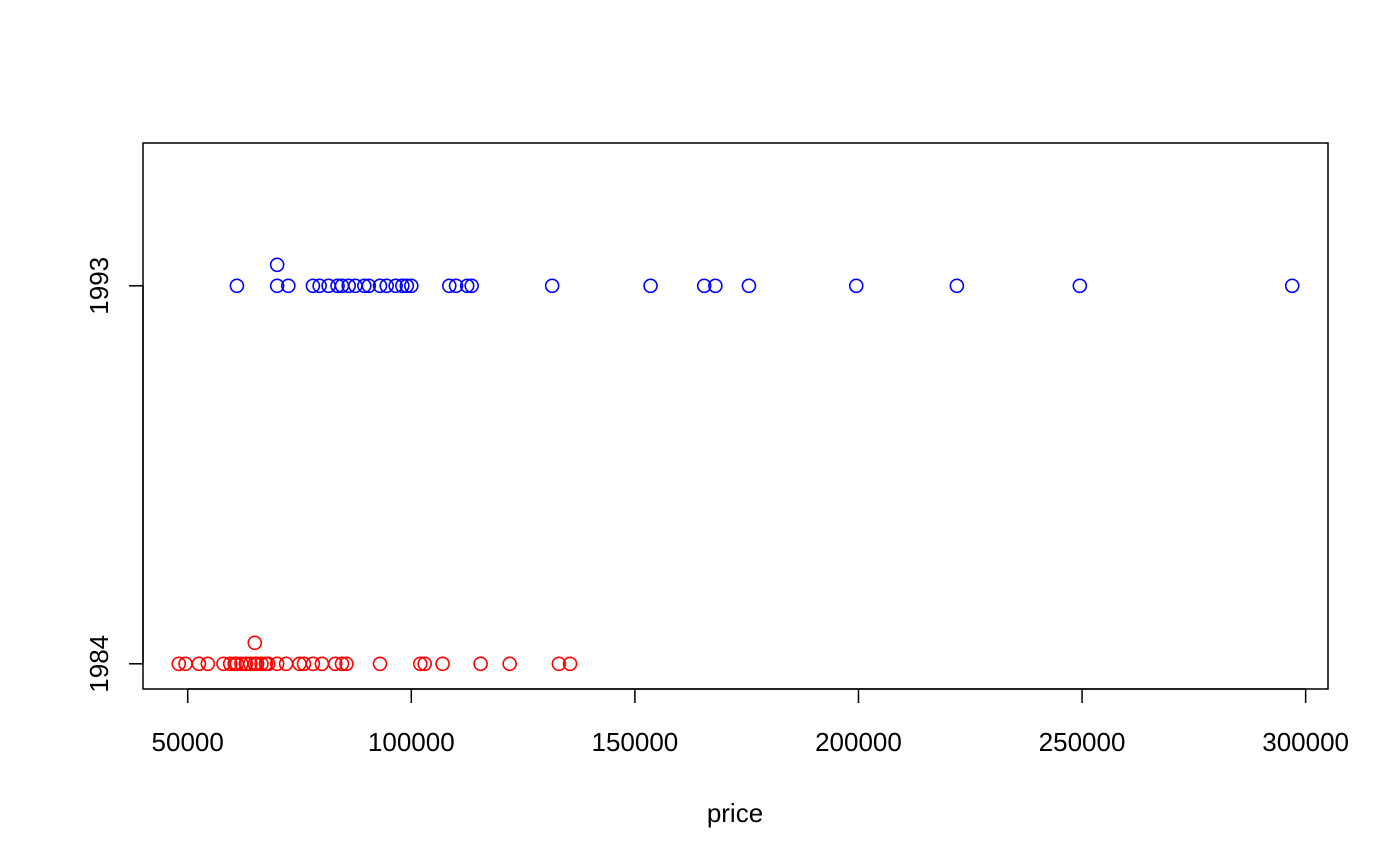 The width and height of the screenshot is (1400, 865). I want to click on y-axis: 1984 1993, so click(114, 475).